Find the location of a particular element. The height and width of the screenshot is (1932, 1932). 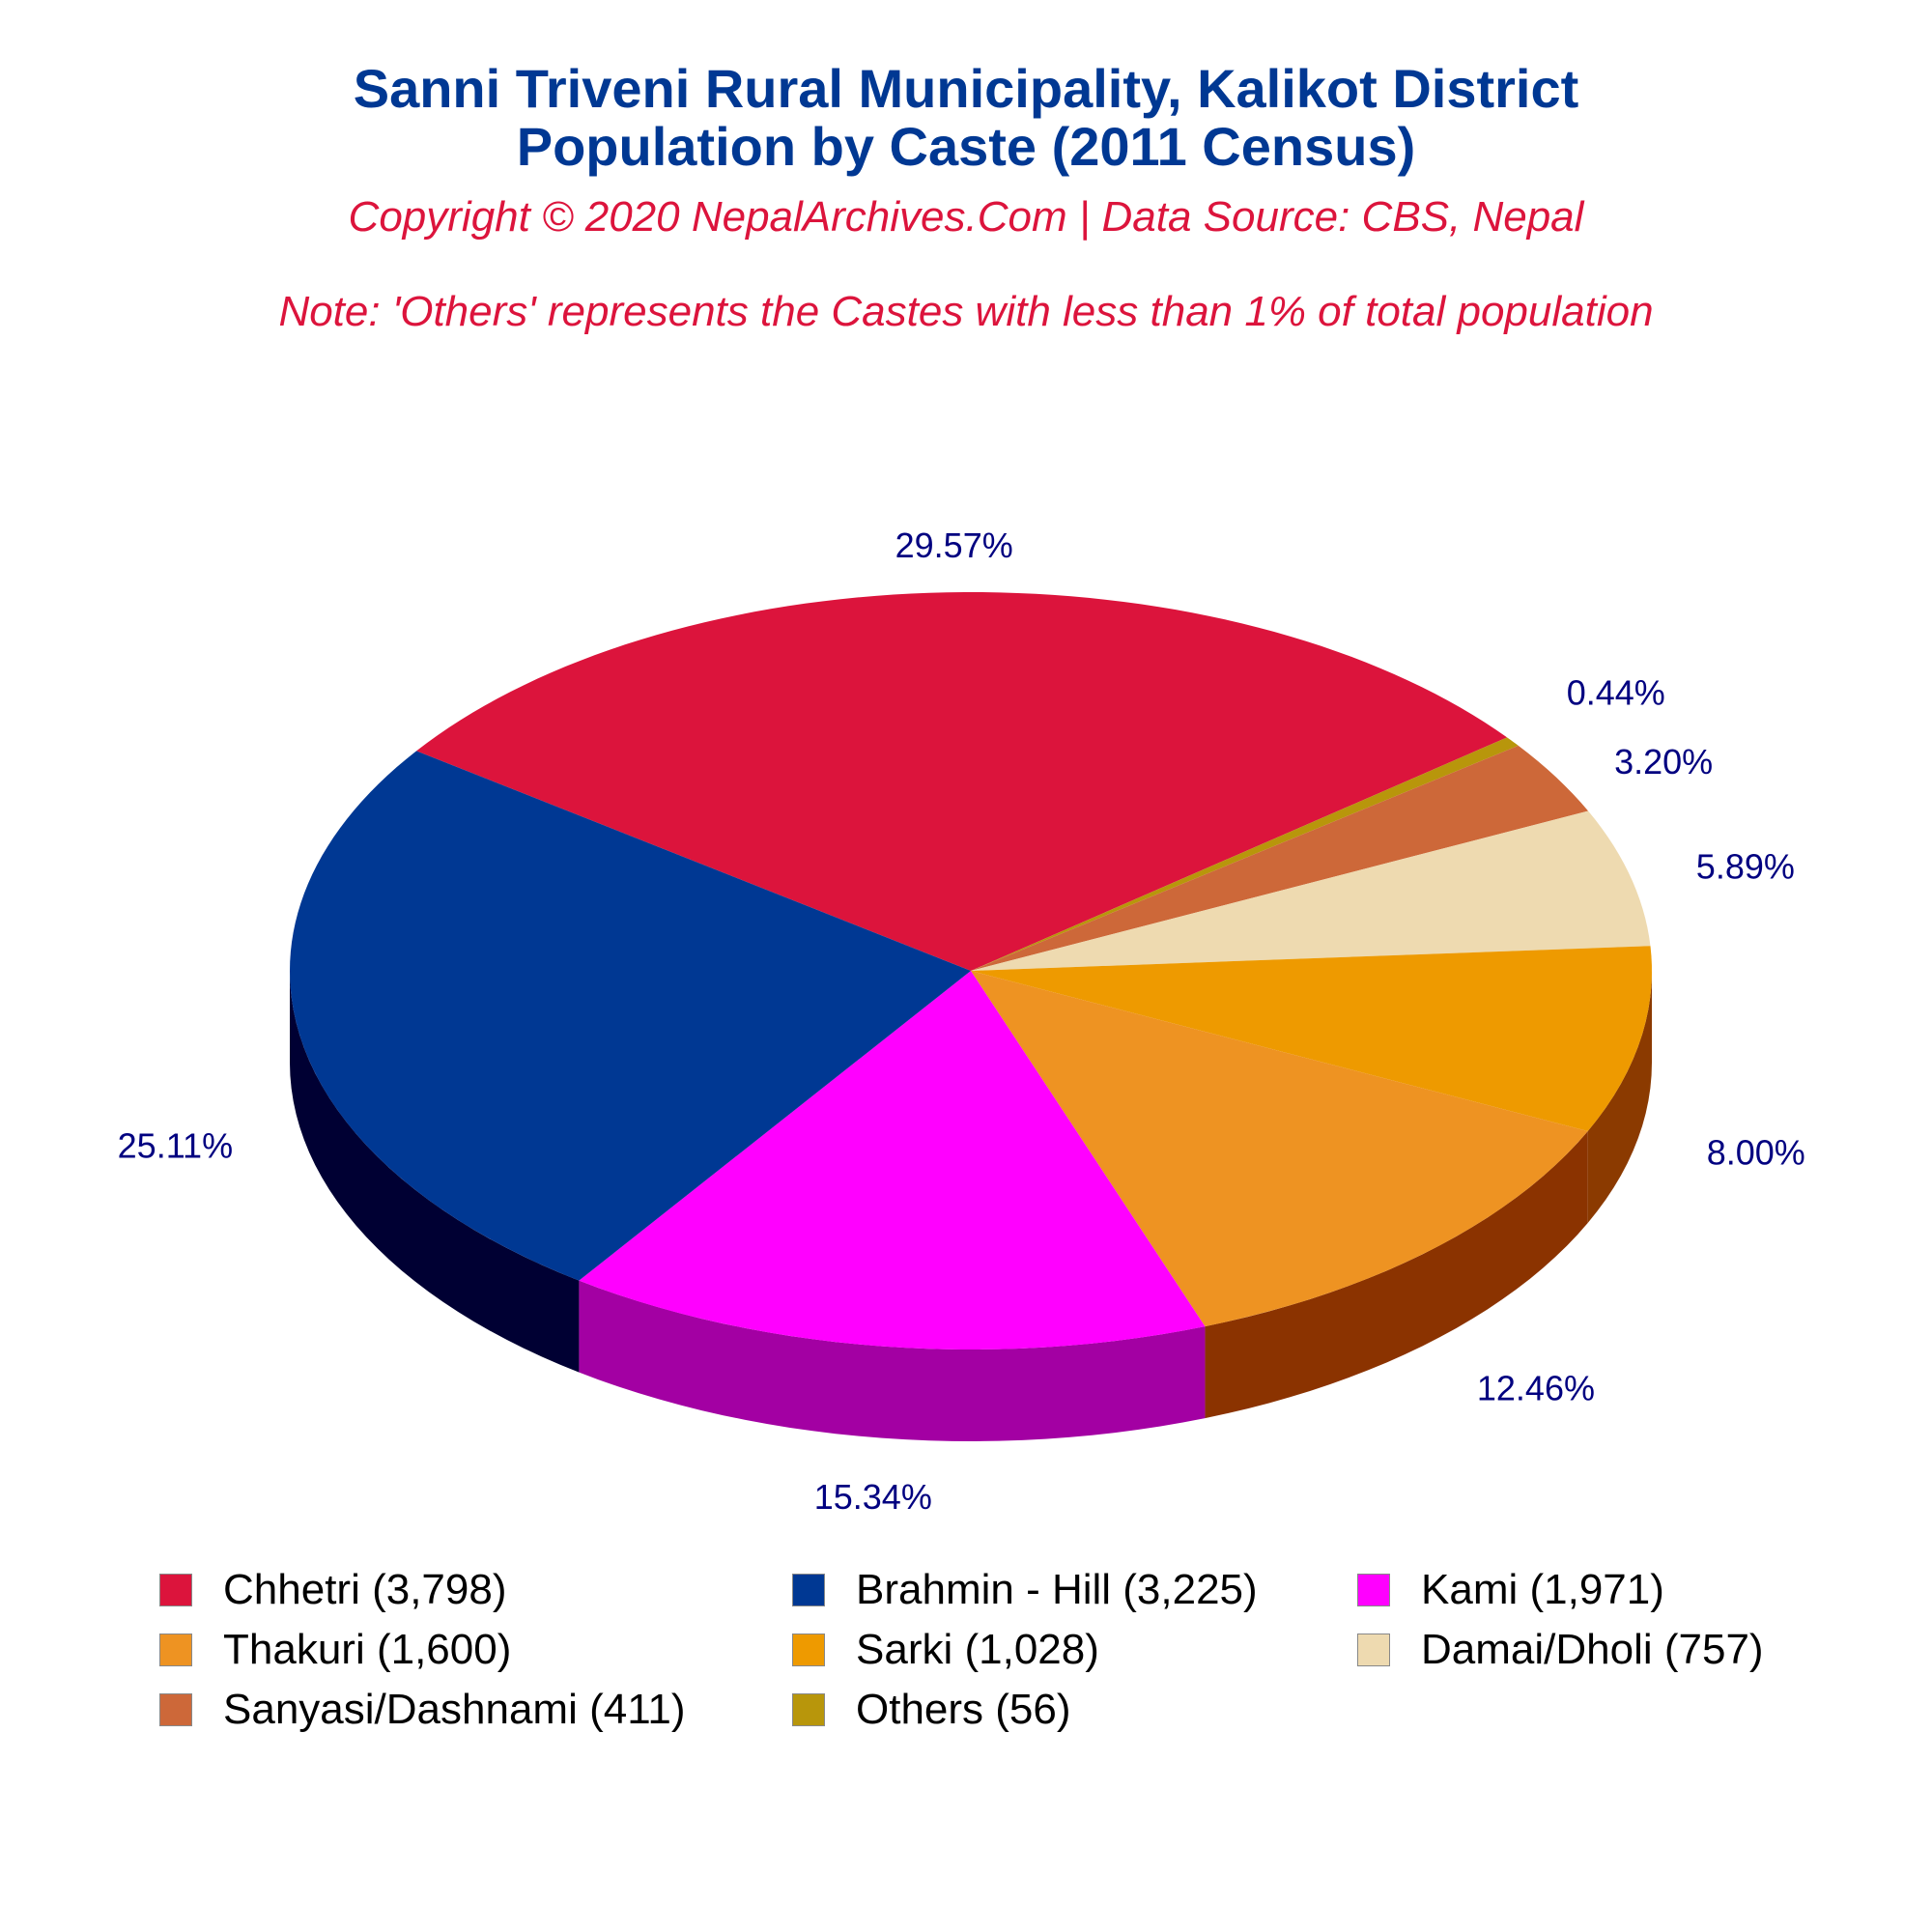

pie-slice-others is located at coordinates (1245, 854).